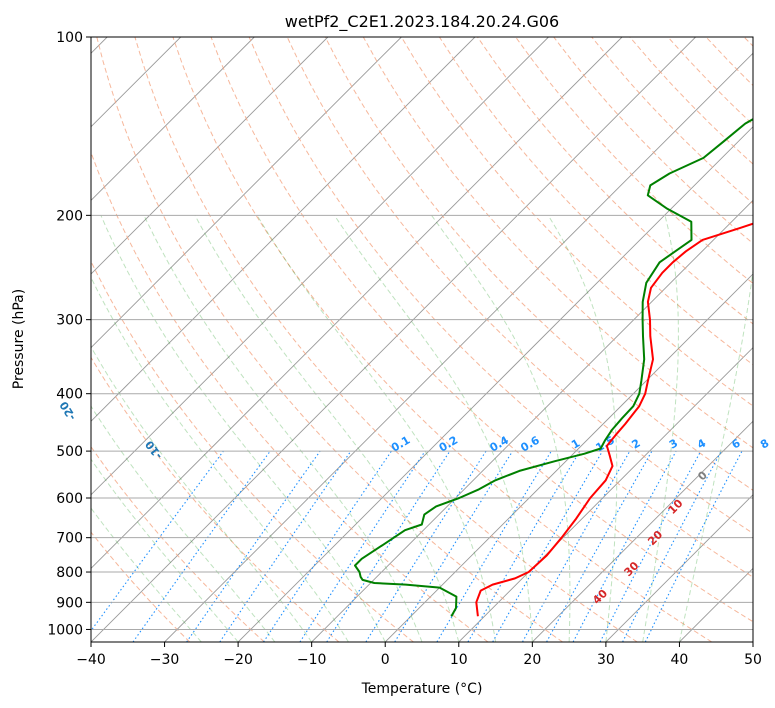  What do you see at coordinates (606, 660) in the screenshot?
I see `x-tick-label: 30` at bounding box center [606, 660].